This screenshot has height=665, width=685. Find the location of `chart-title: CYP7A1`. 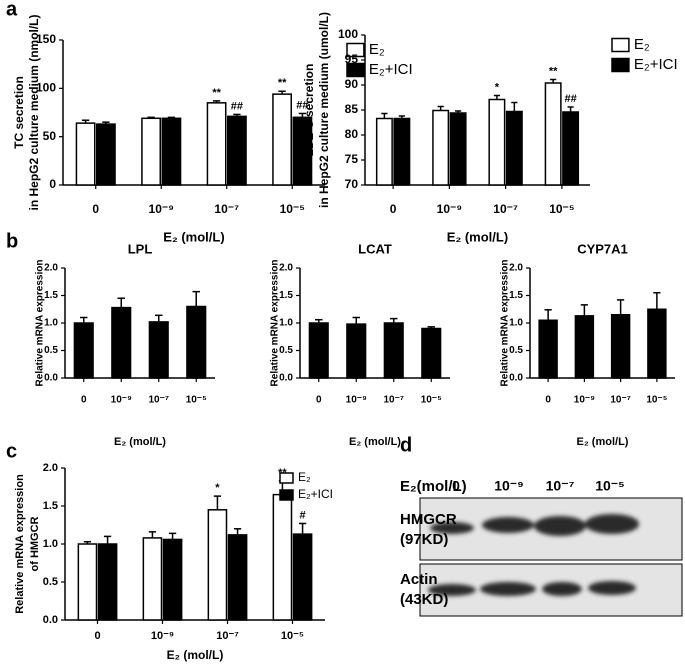

chart-title: CYP7A1 is located at coordinates (602, 248).